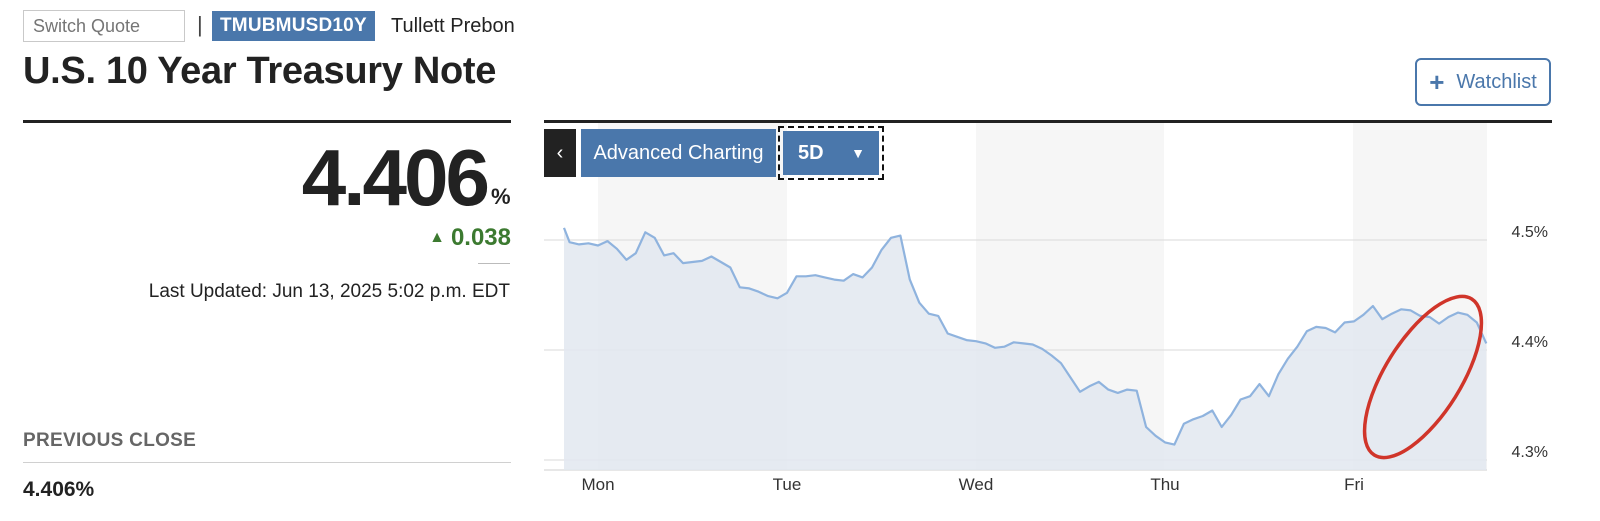 This screenshot has width=1600, height=521. What do you see at coordinates (976, 484) in the screenshot?
I see `x-tick-label-wed: Wed` at bounding box center [976, 484].